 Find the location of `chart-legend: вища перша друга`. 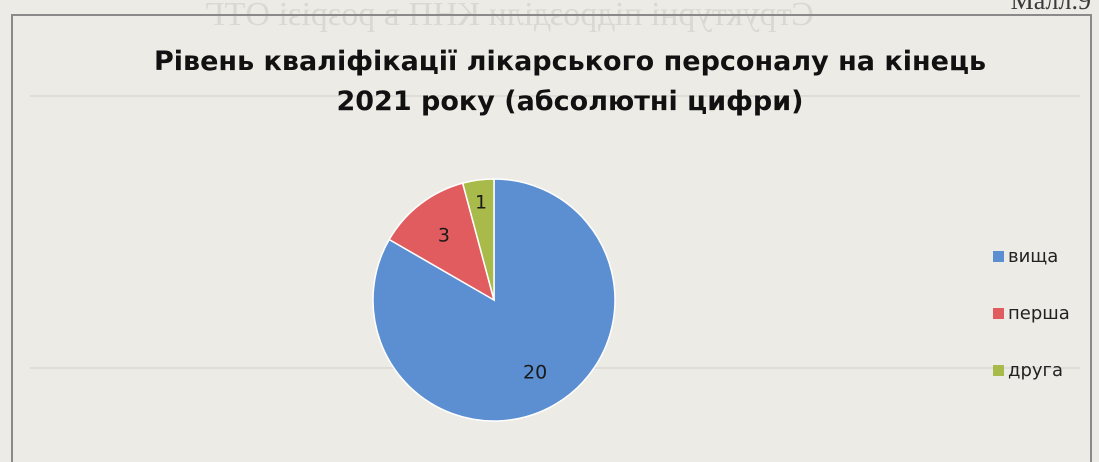

chart-legend: вища перша друга is located at coordinates (1031, 328).